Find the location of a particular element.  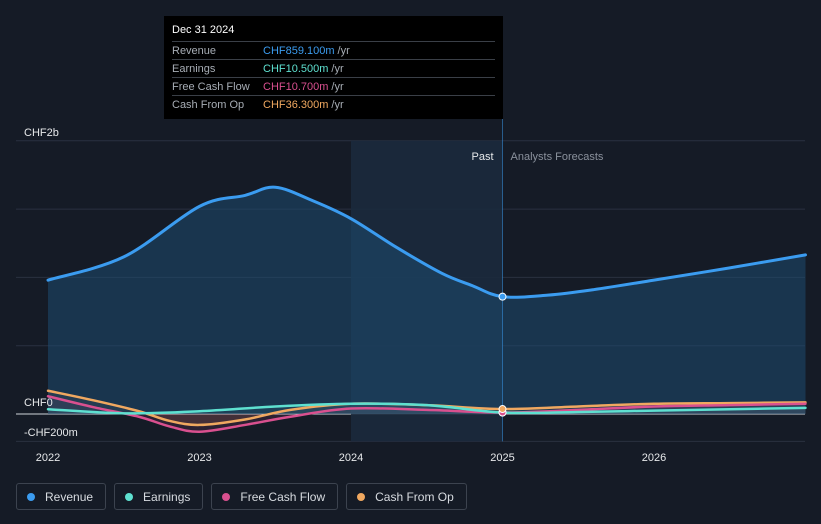

x-axis-ticks: 2022 2023 2024 2025 2026 is located at coordinates (351, 458).